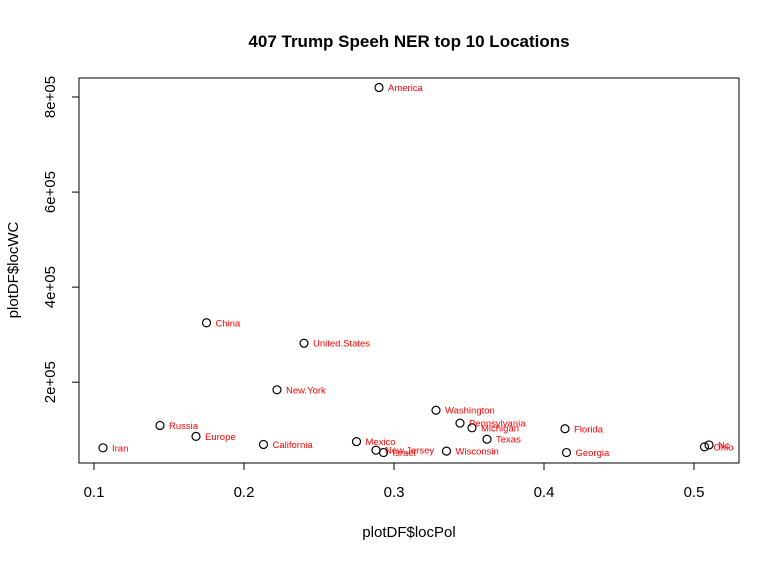 The height and width of the screenshot is (566, 780). What do you see at coordinates (13, 269) in the screenshot?
I see `y-axis-label: plotDF$locWC` at bounding box center [13, 269].